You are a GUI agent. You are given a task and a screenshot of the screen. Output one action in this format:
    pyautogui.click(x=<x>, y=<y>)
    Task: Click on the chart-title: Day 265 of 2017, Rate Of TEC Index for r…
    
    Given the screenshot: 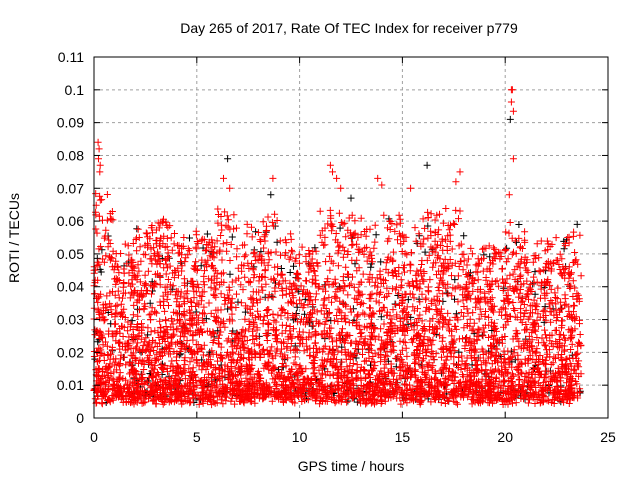 What is the action you would take?
    pyautogui.click(x=349, y=28)
    